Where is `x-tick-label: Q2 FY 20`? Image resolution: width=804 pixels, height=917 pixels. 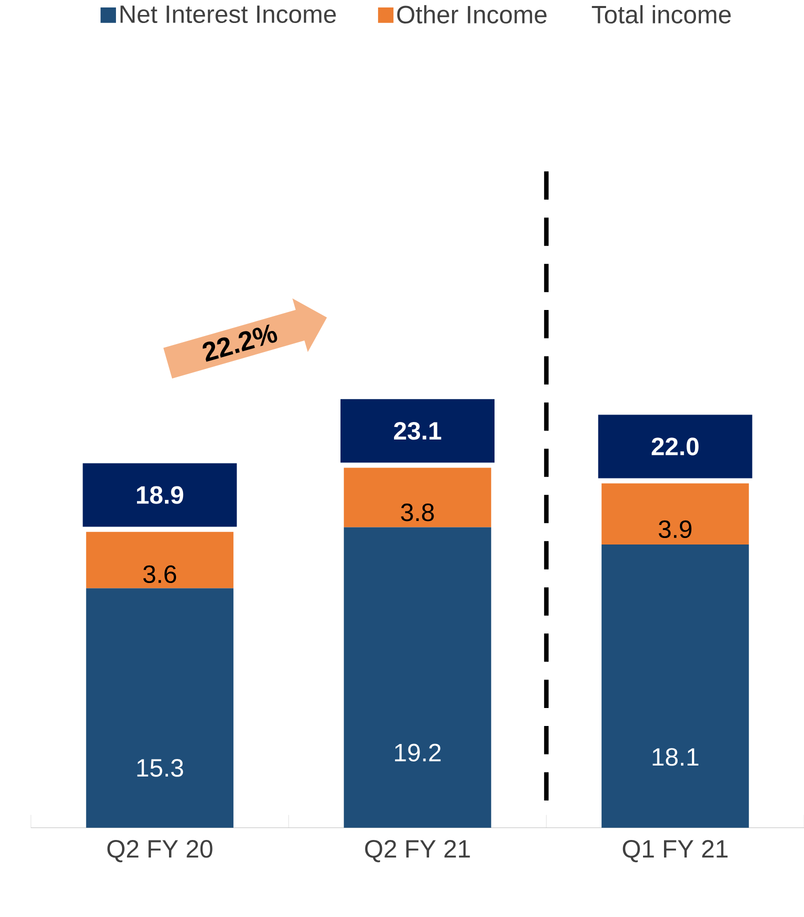
x-tick-label: Q2 FY 20 is located at coordinates (159, 851).